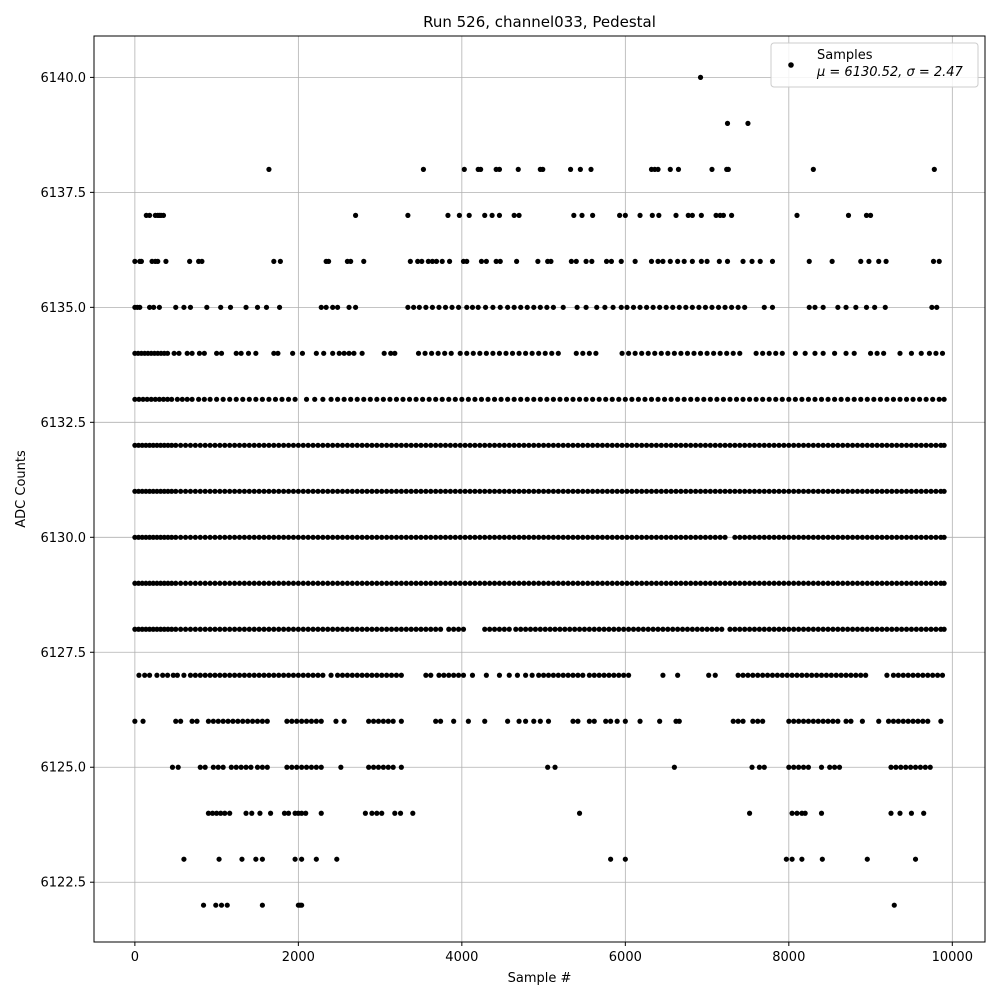  What do you see at coordinates (21, 489) in the screenshot?
I see `y-axis-label: ADC Counts` at bounding box center [21, 489].